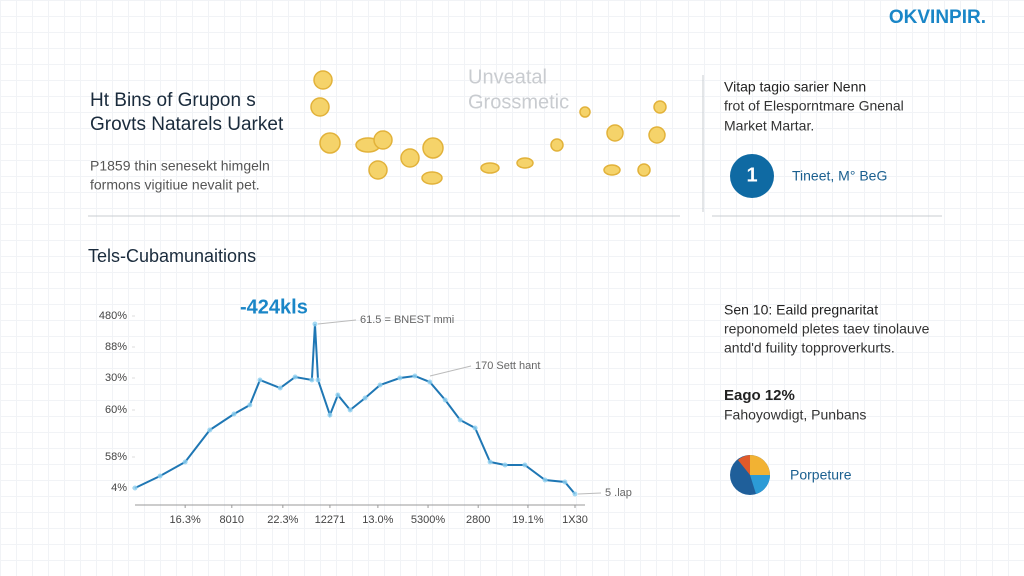  I want to click on x-tick-label: 2800, so click(478, 520).